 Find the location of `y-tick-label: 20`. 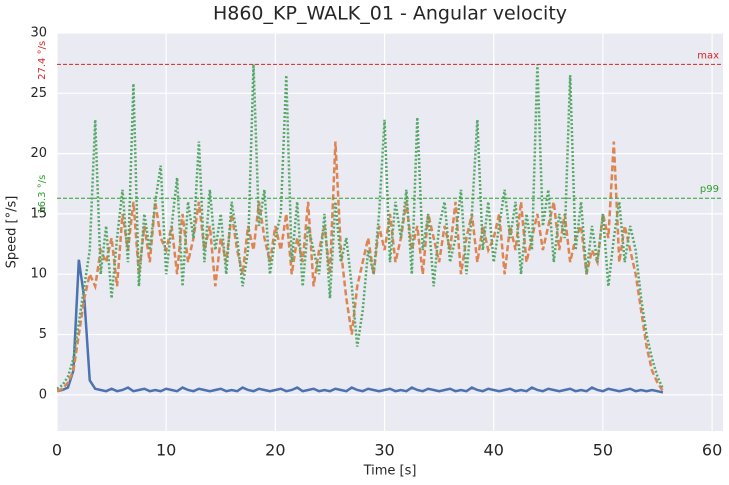

y-tick-label: 20 is located at coordinates (38, 153).